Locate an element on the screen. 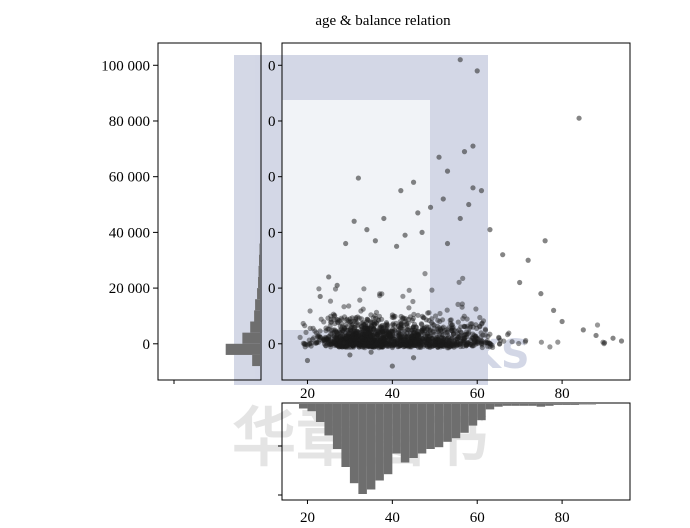 Image resolution: width=690 pixels, height=528 pixels. scatter-y-tick-label: 0 is located at coordinates (272, 122).